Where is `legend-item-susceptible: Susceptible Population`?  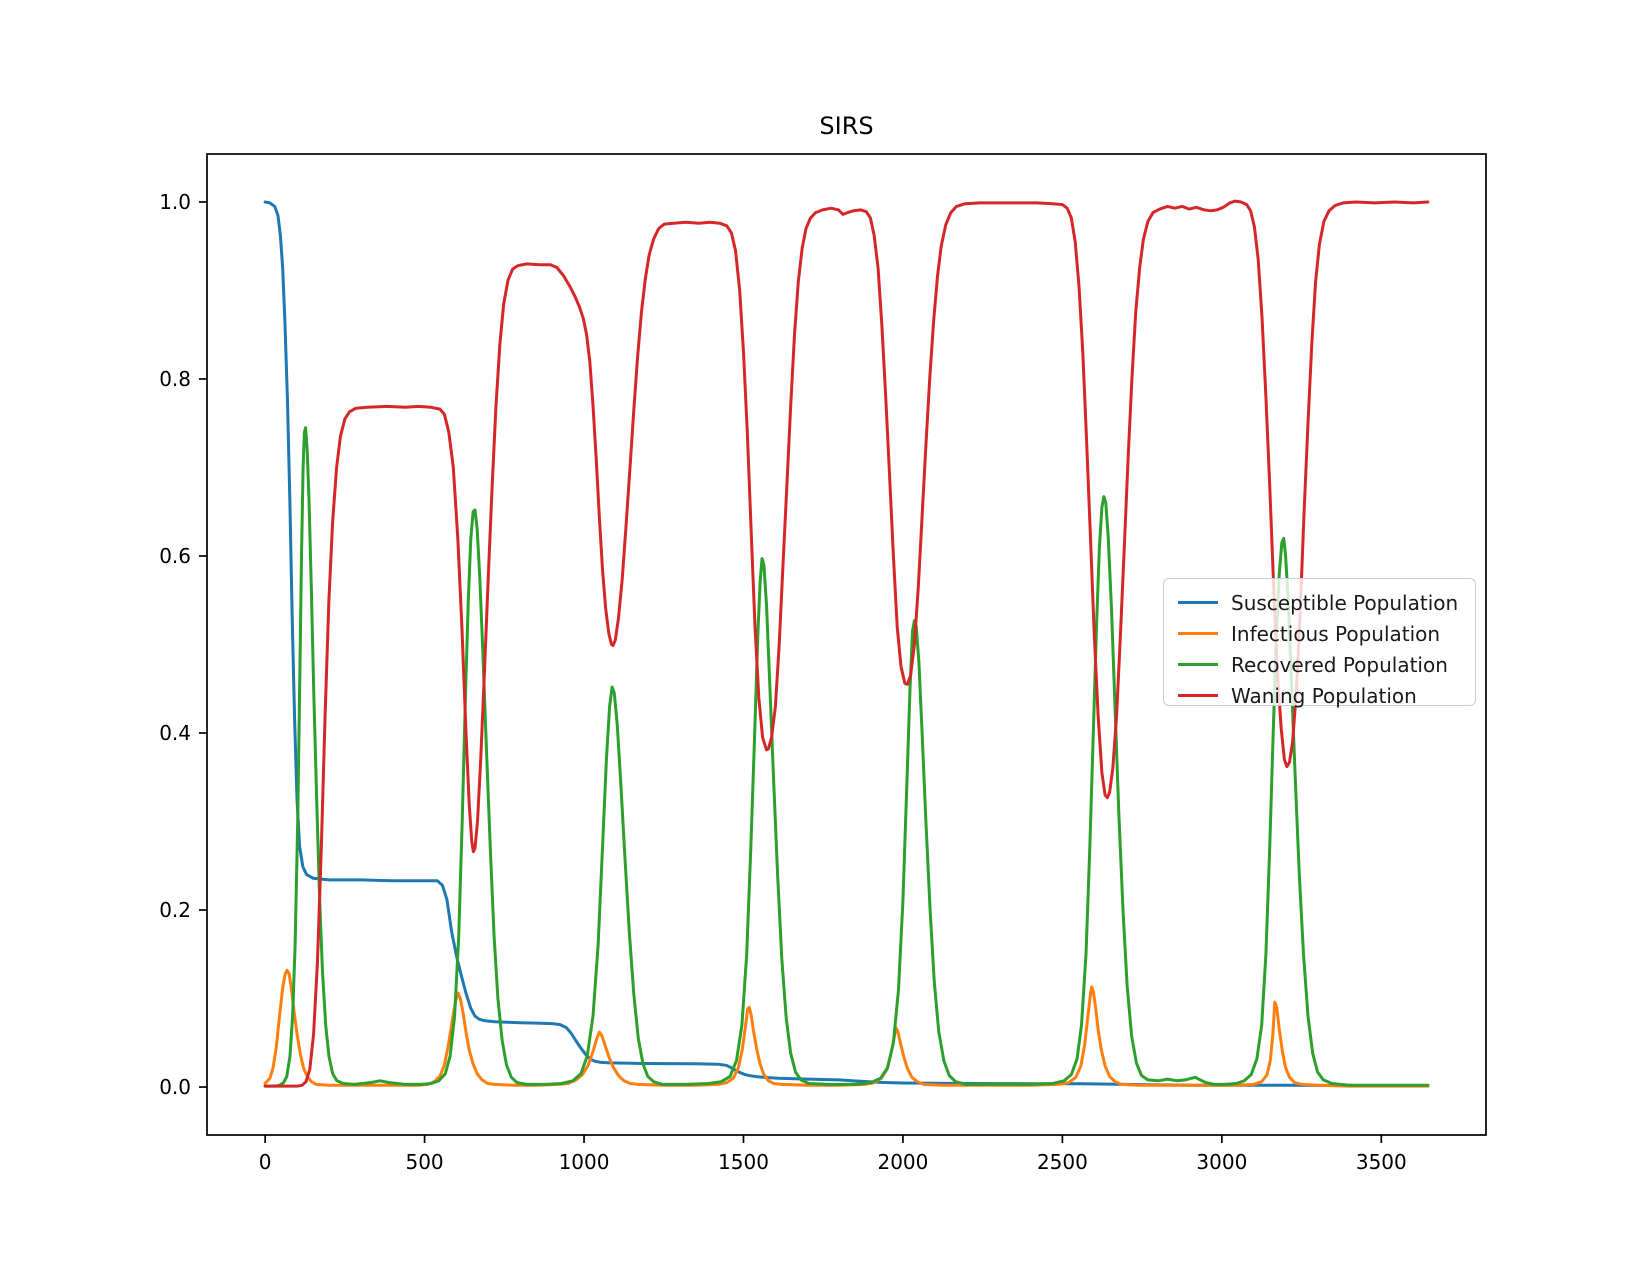 legend-item-susceptible: Susceptible Population is located at coordinates (1326, 602).